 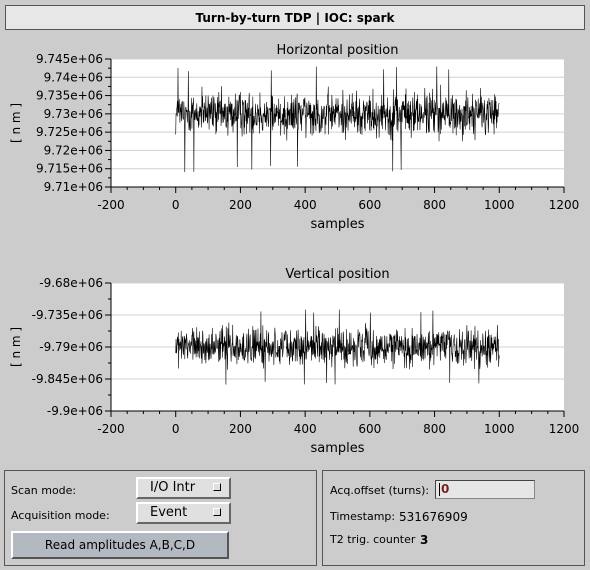 I want to click on chart-title: Vertical position, so click(x=337, y=274).